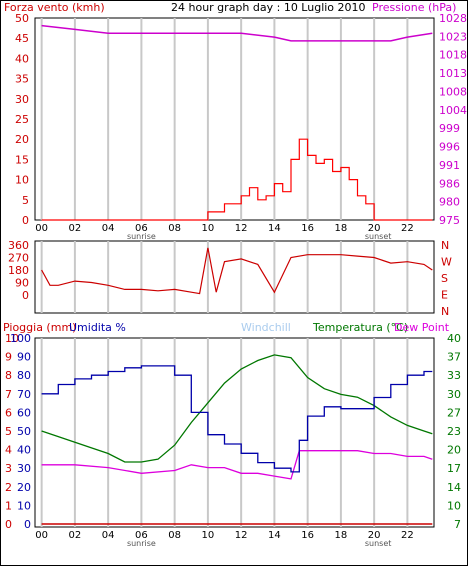 The height and width of the screenshot is (571, 468). What do you see at coordinates (454, 375) in the screenshot?
I see `temperature-y-tick-label: 33` at bounding box center [454, 375].